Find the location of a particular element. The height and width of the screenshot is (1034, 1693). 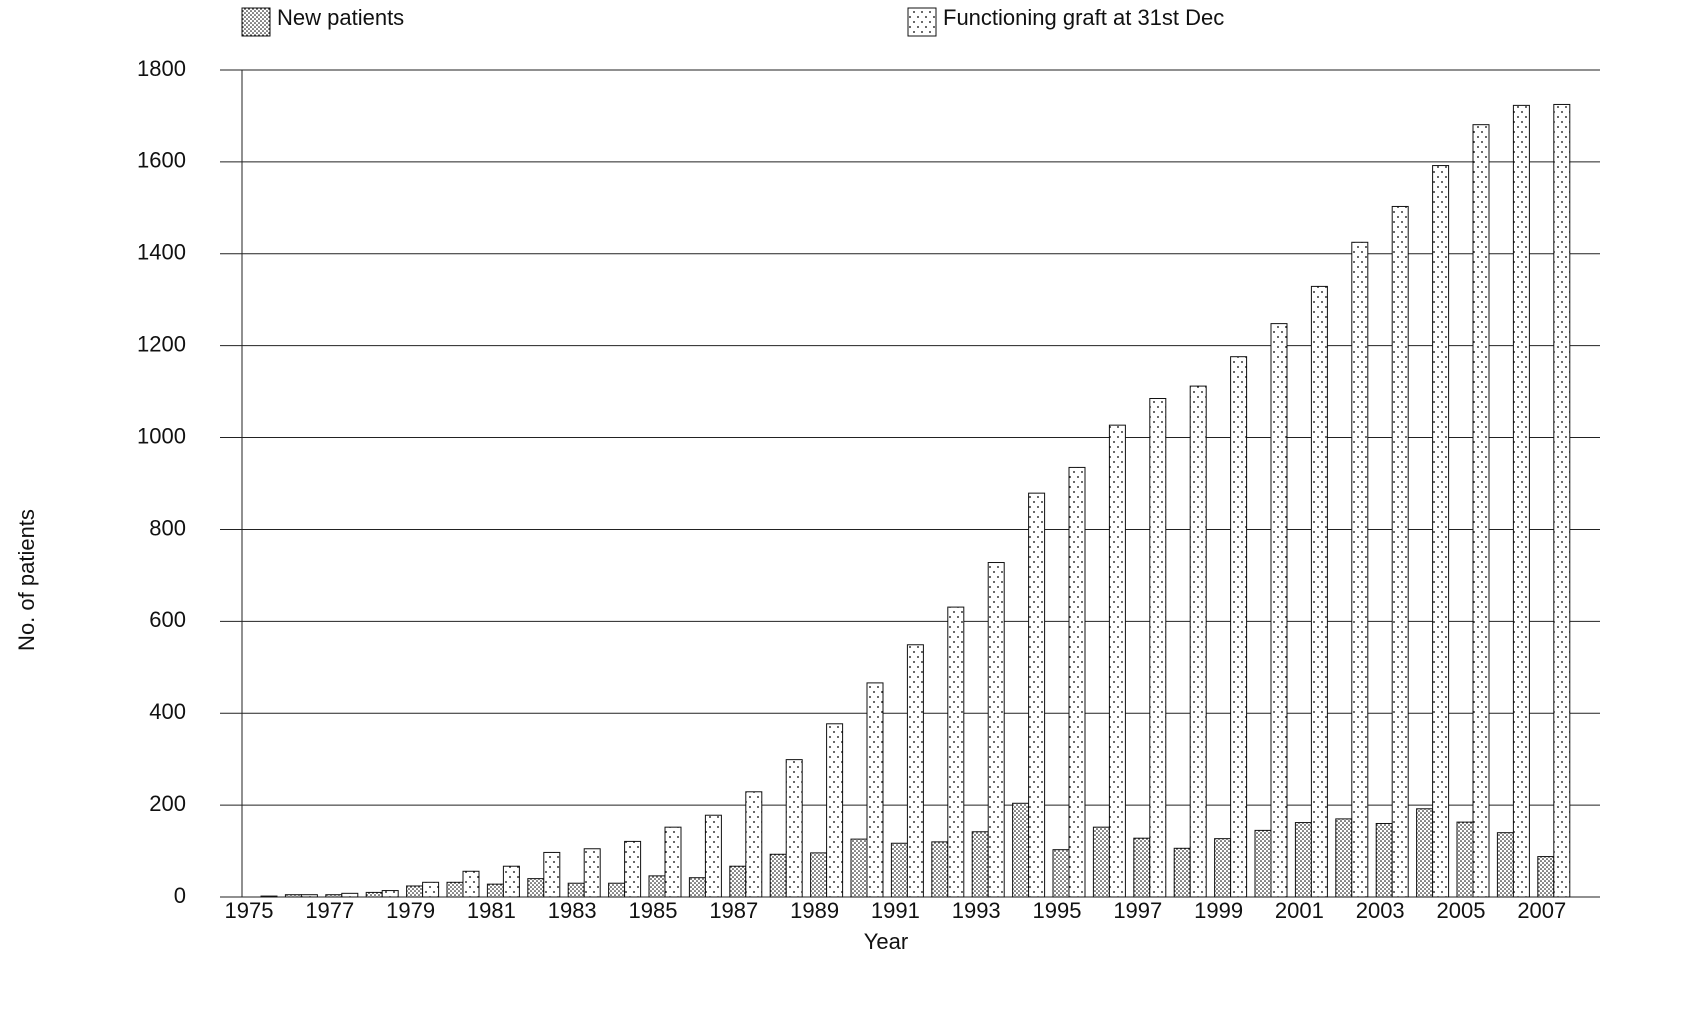

x-tick-label: 2001 is located at coordinates (1299, 910).